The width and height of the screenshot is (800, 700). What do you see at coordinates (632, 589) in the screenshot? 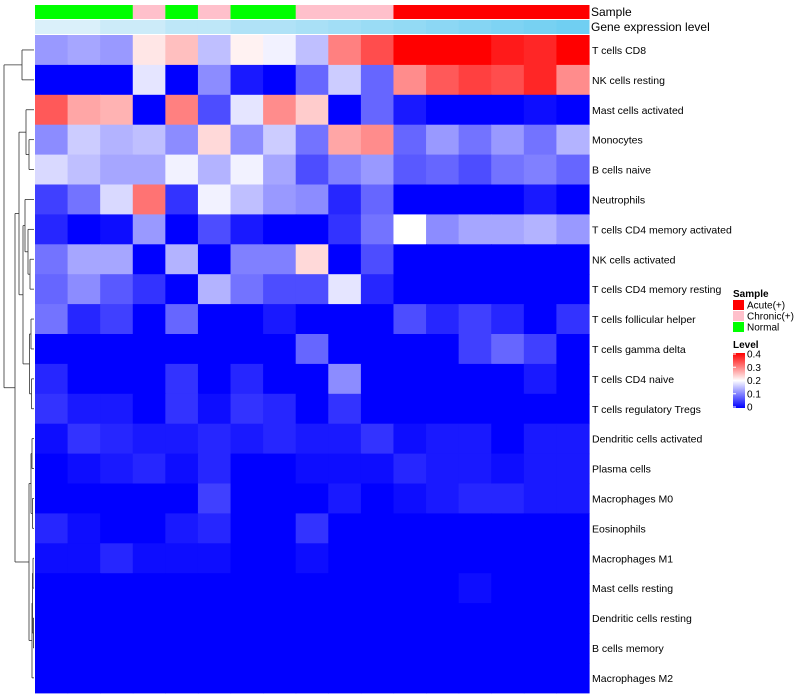
I see `row-label: Mast cells resting` at bounding box center [632, 589].